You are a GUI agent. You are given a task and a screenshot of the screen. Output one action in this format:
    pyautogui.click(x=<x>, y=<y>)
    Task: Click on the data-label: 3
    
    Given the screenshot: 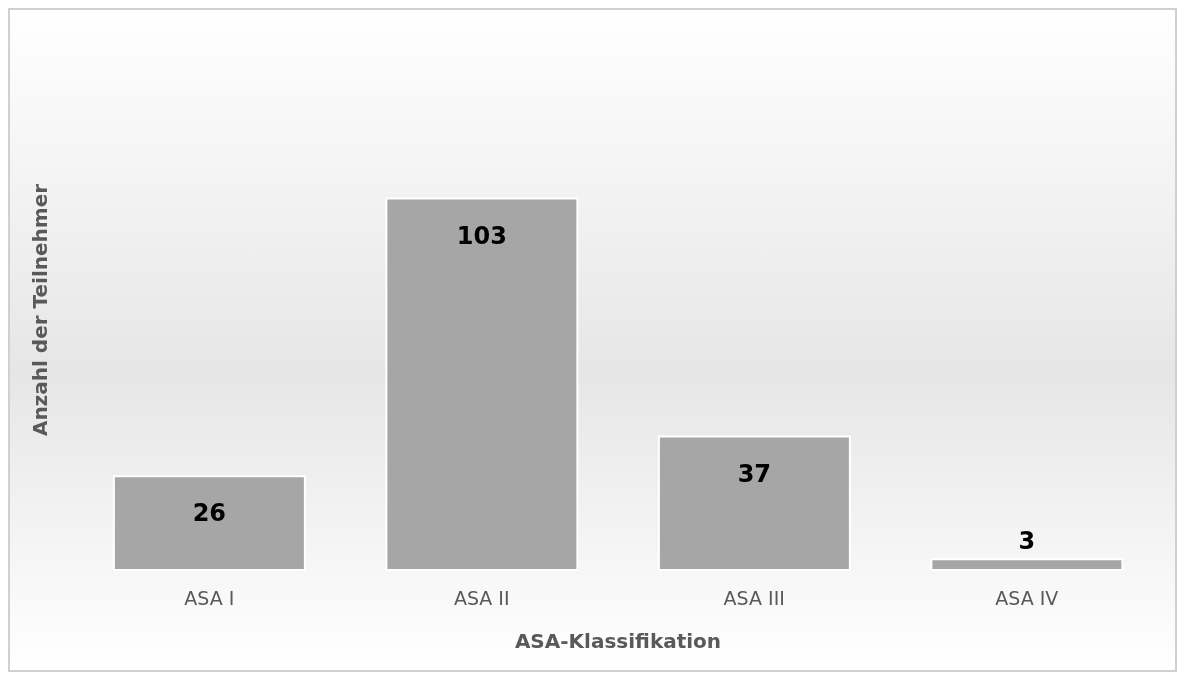 What is the action you would take?
    pyautogui.click(x=1027, y=541)
    